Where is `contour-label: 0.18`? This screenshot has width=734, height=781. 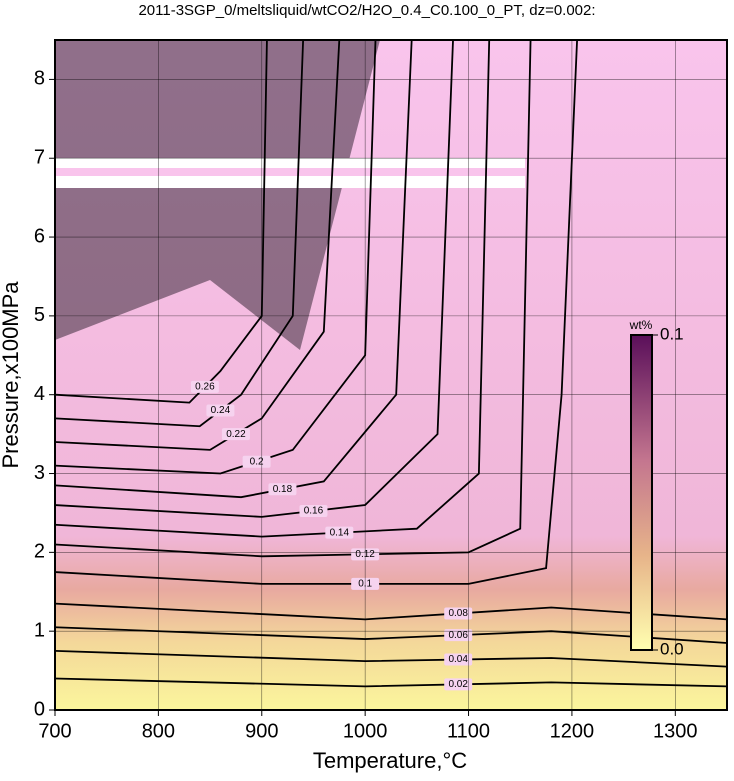
contour-label: 0.18 is located at coordinates (283, 489).